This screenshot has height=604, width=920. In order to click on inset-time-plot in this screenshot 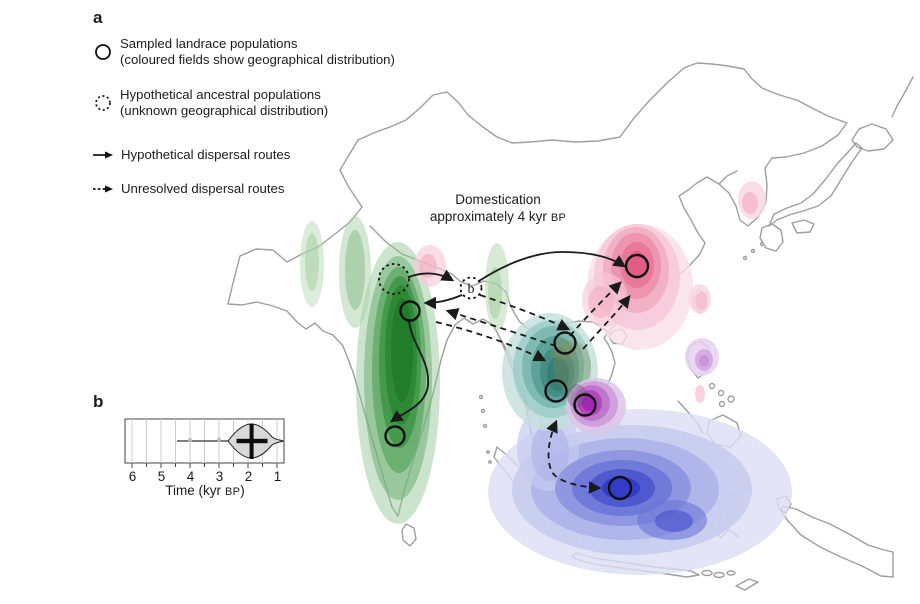, I will do `click(204, 443)`.